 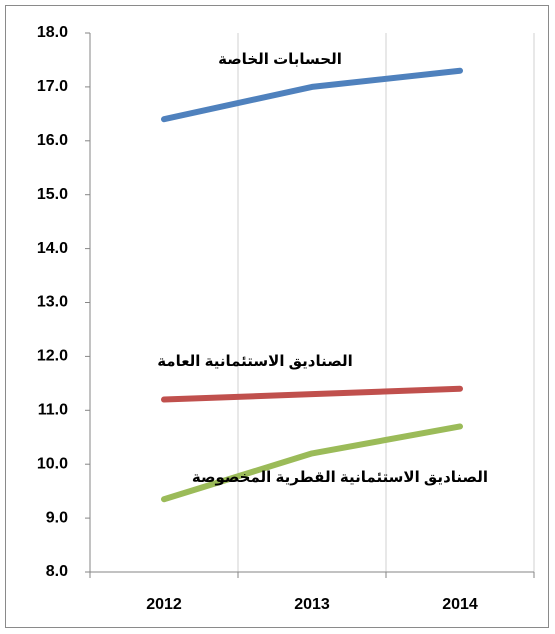 I want to click on x-tick-label: 2012, so click(x=164, y=604).